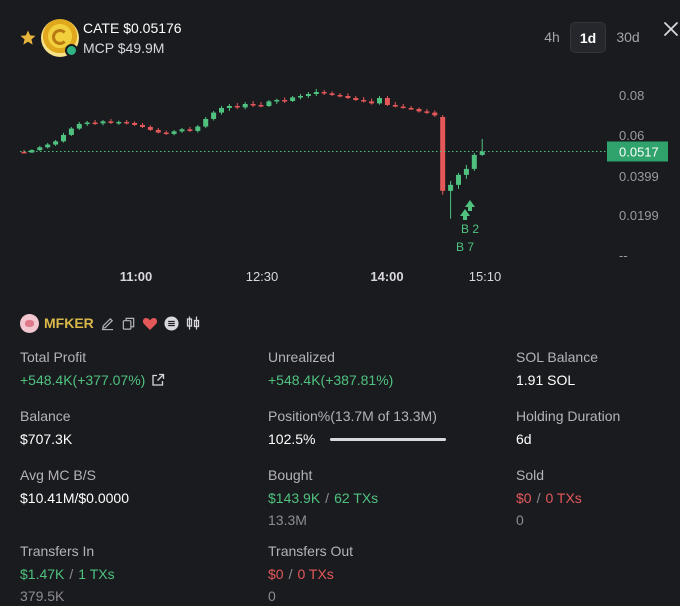 The image size is (680, 606). I want to click on sold-sub: 0, so click(520, 520).